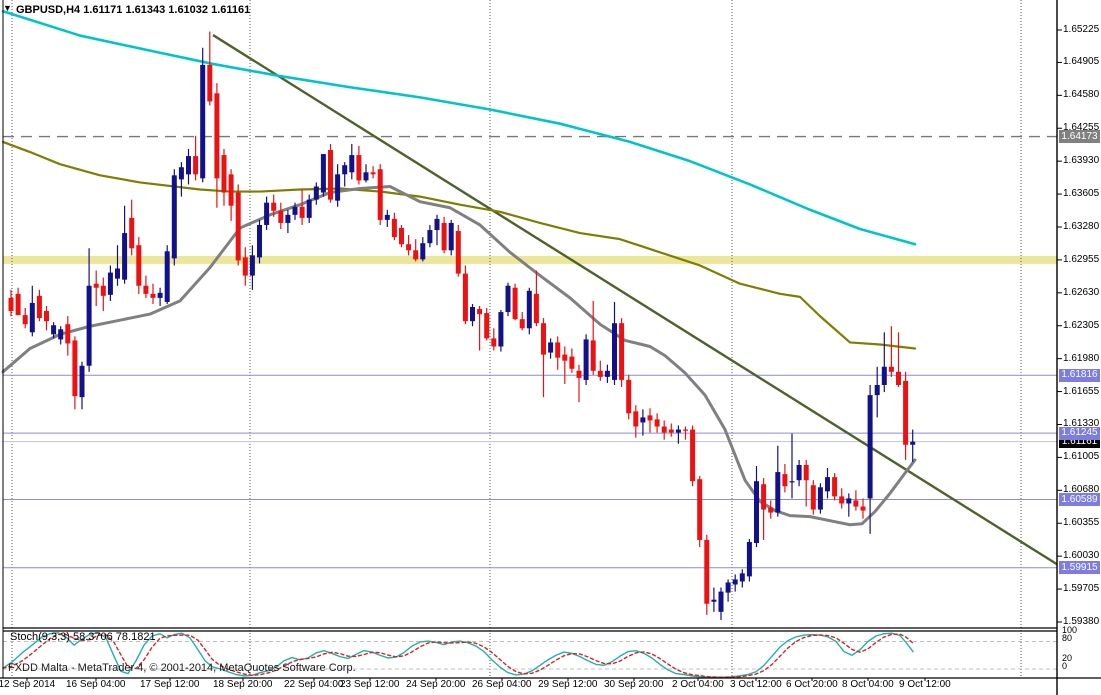 The image size is (1101, 695). Describe the element at coordinates (1081, 62) in the screenshot. I see `price-axis-label: 1.64905` at that location.